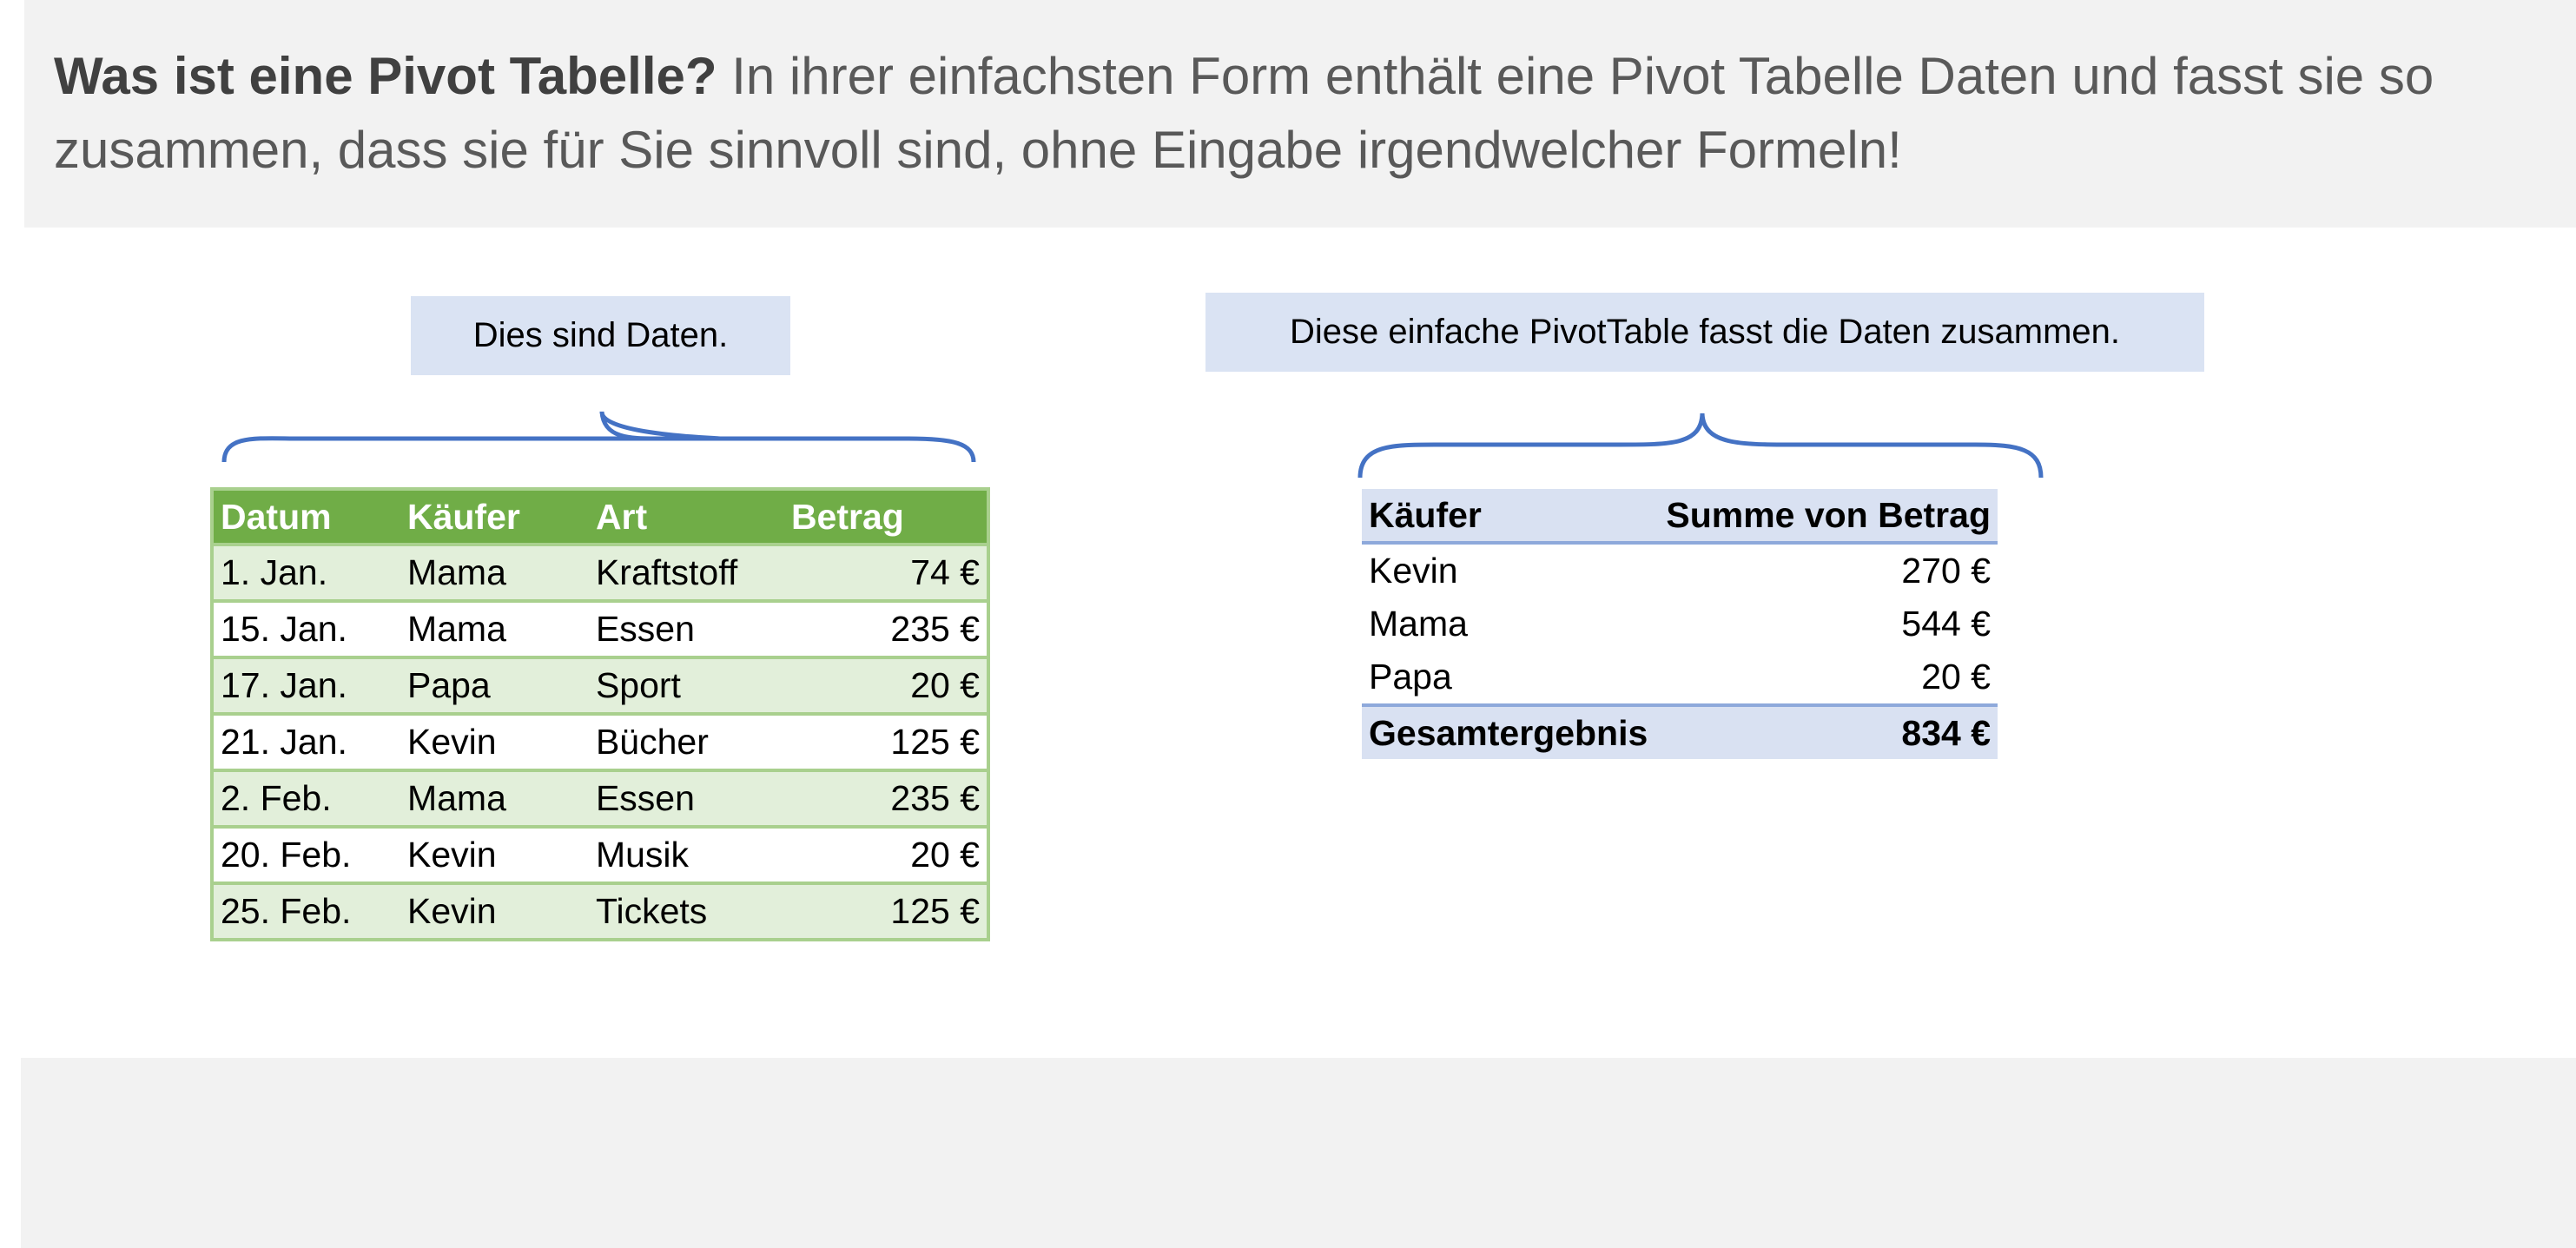  I want to click on header-betrag: Betrag, so click(885, 517).